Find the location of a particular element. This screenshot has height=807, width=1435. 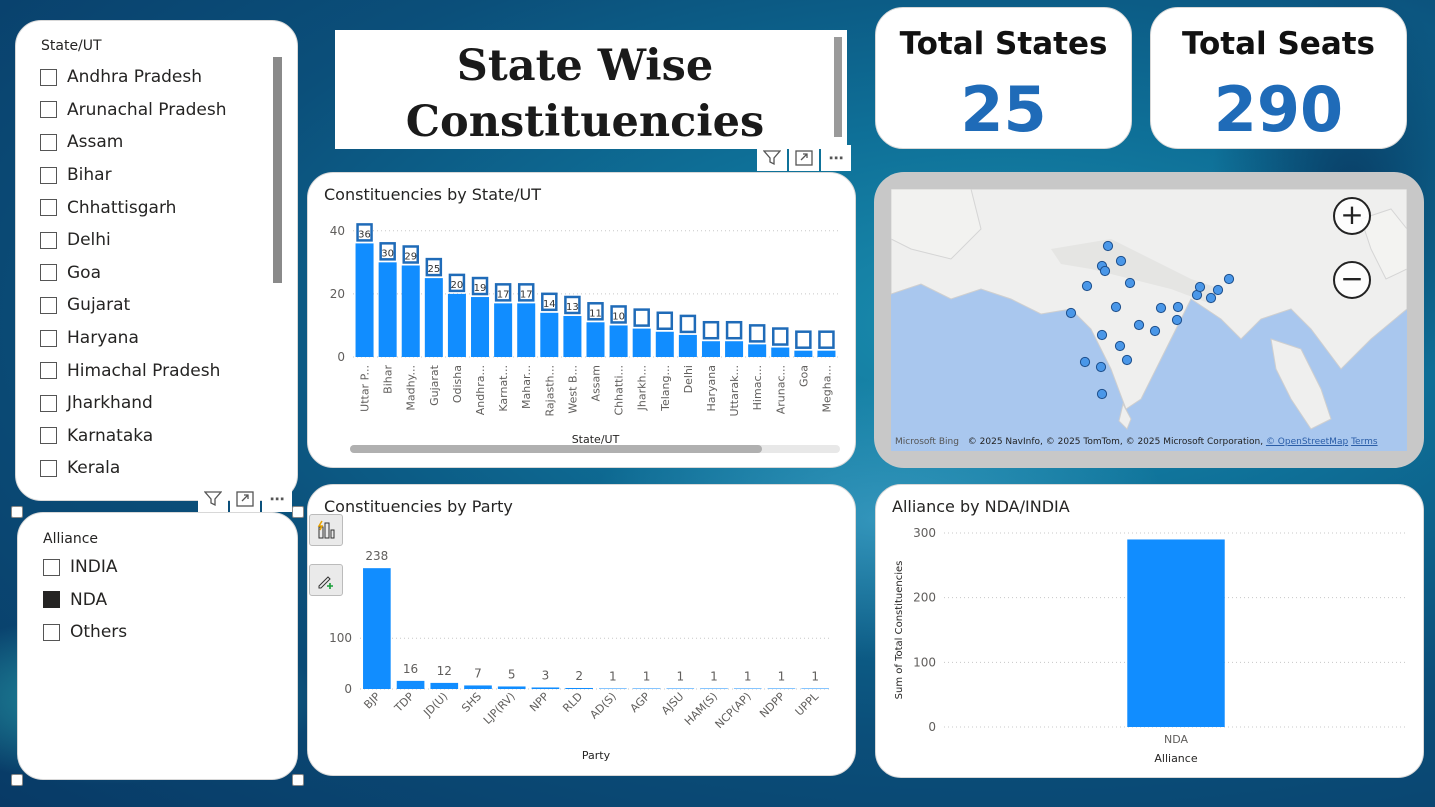

state-item: Jharkhand is located at coordinates (133, 403).